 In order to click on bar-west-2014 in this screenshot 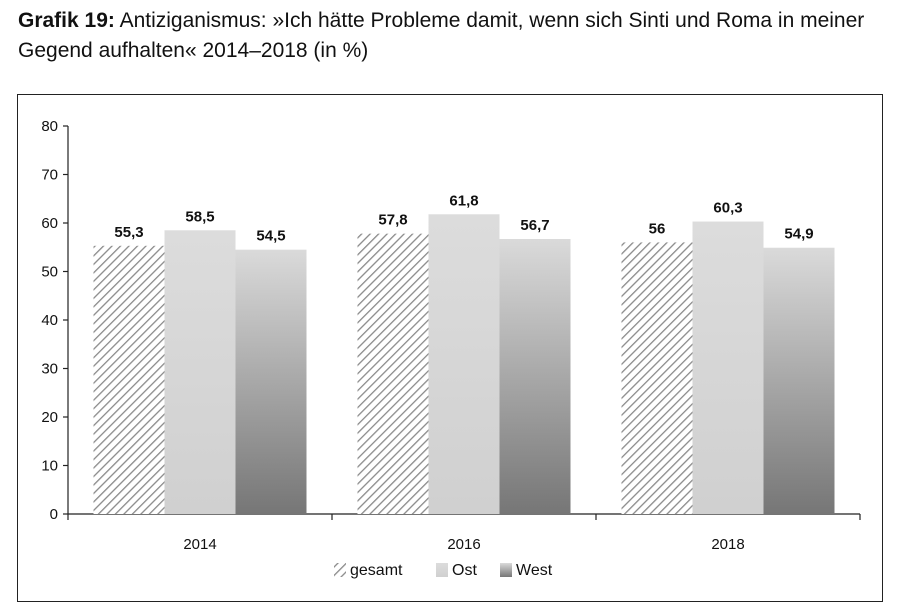, I will do `click(271, 382)`.